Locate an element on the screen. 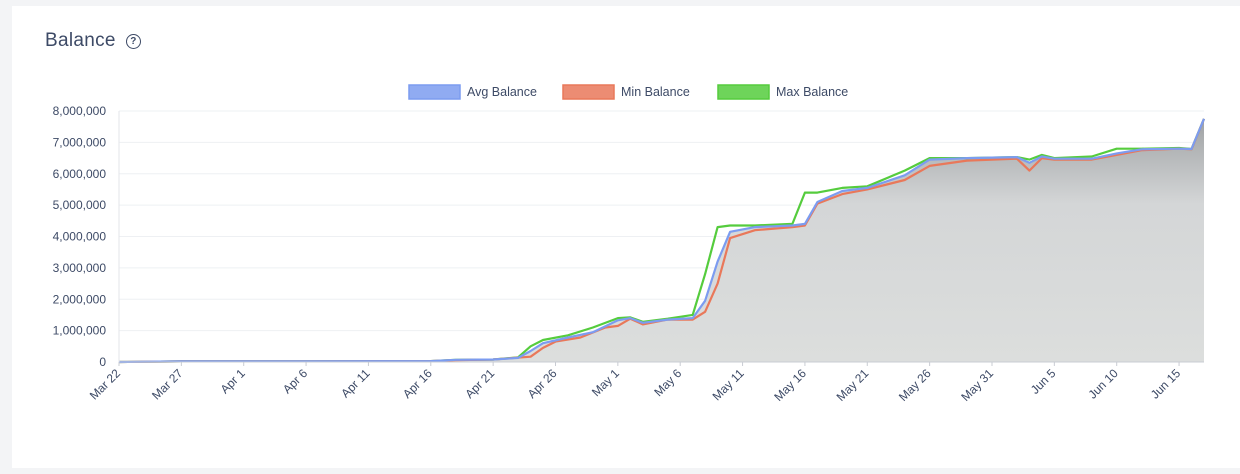 The image size is (1240, 474). min-legend-label: Min Balance is located at coordinates (655, 92).